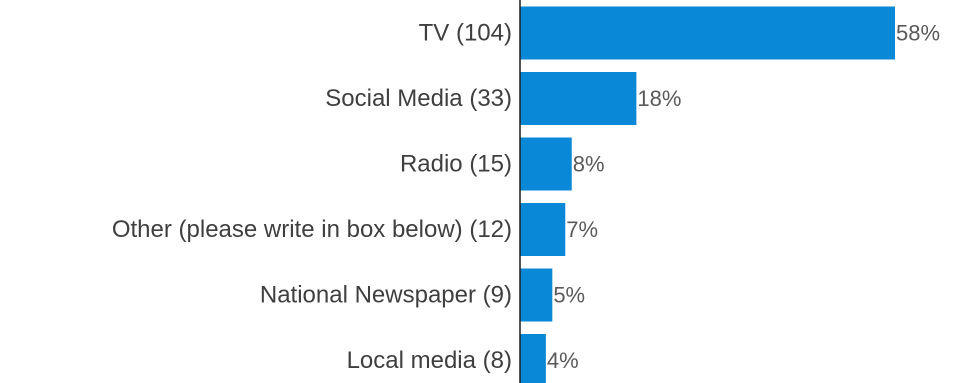  I want to click on value-label-0: 58%, so click(918, 33).